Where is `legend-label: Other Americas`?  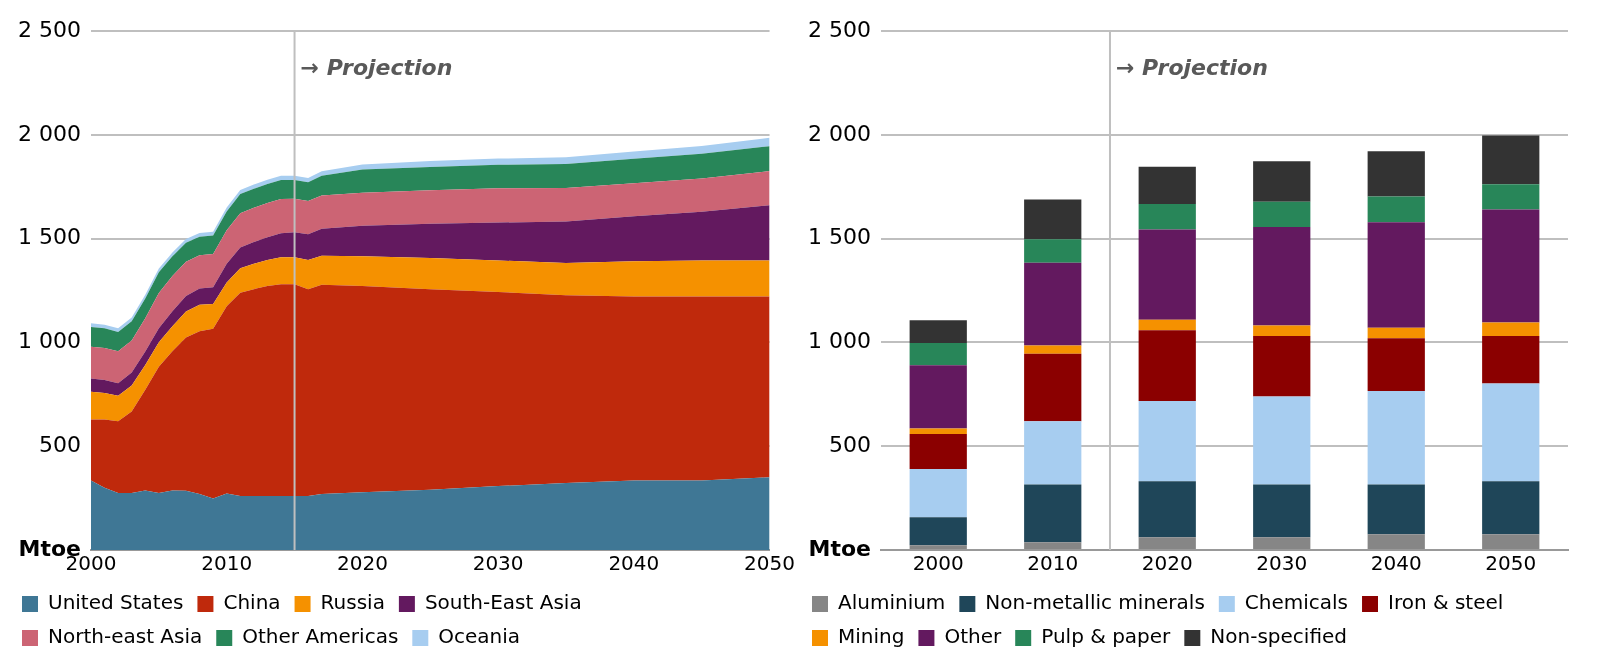 legend-label: Other Americas is located at coordinates (320, 636).